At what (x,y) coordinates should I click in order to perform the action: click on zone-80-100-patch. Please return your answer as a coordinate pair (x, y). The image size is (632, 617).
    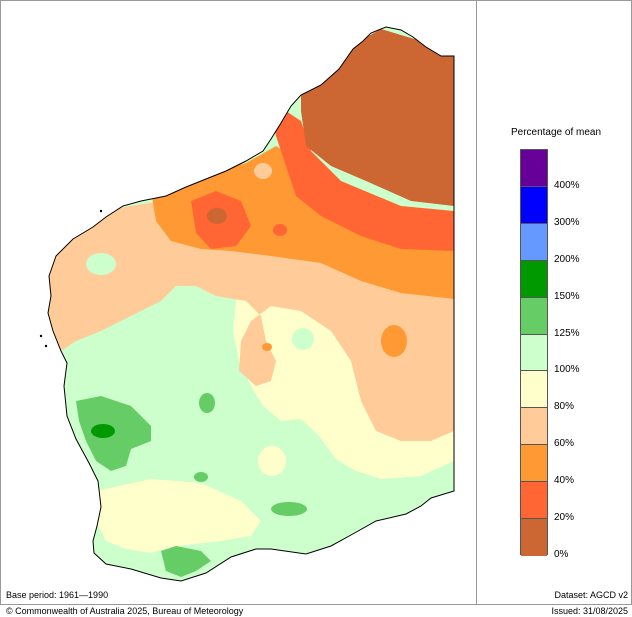
    Looking at the image, I should click on (272, 461).